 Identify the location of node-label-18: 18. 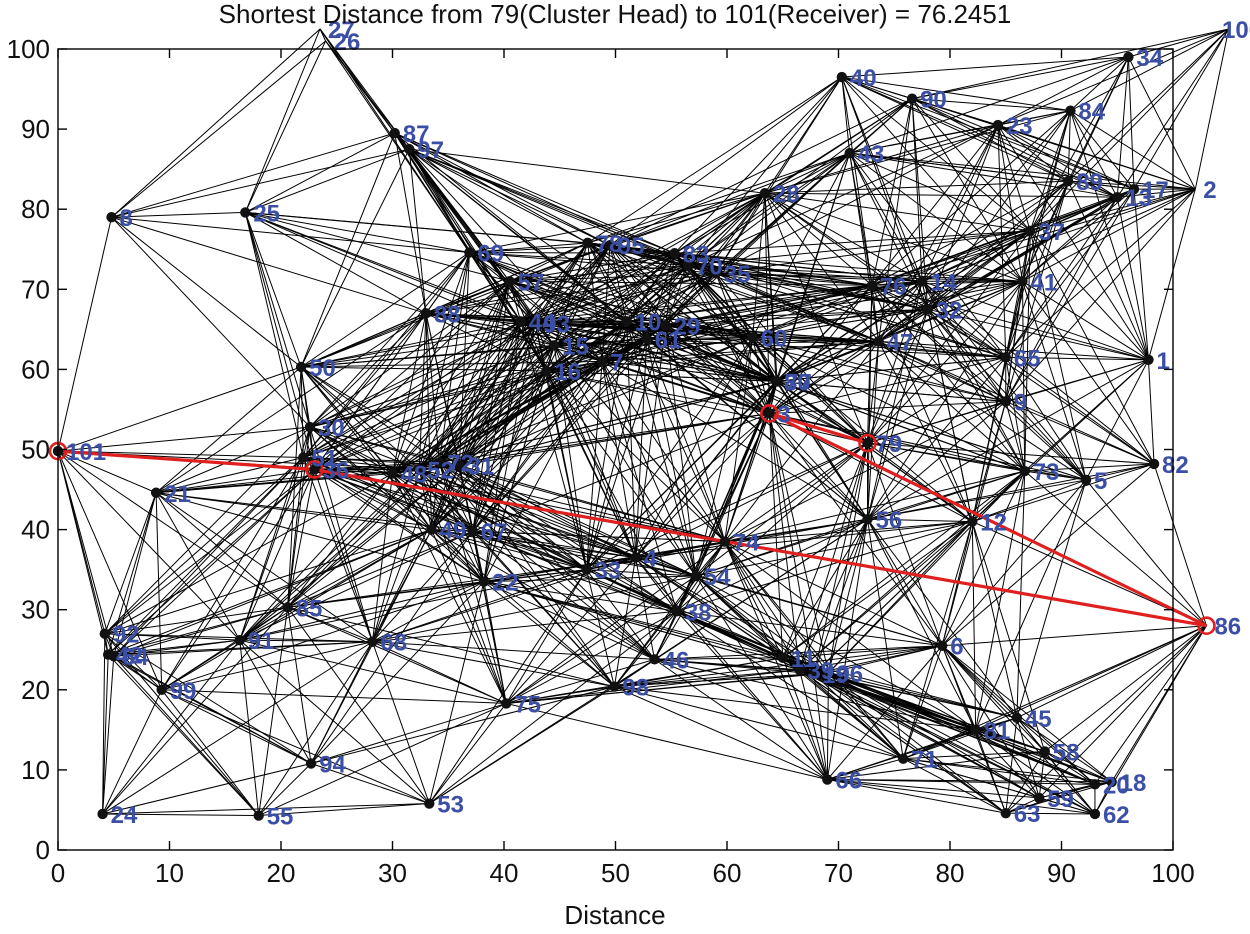
(1133, 783).